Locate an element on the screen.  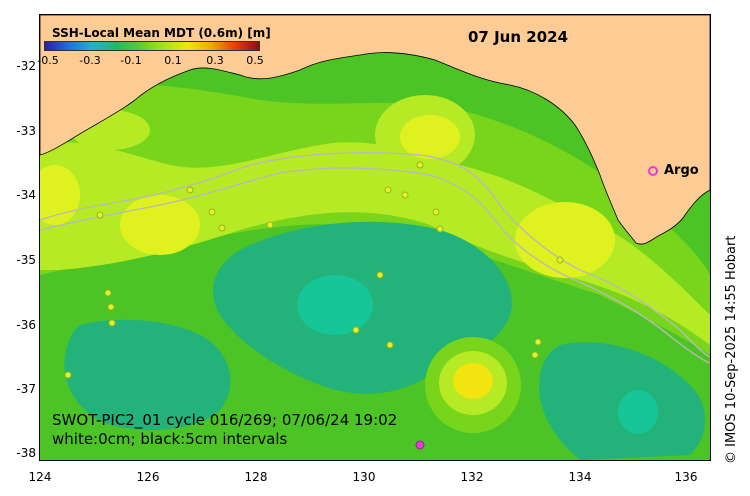
argo-marker-icon is located at coordinates (653, 171).